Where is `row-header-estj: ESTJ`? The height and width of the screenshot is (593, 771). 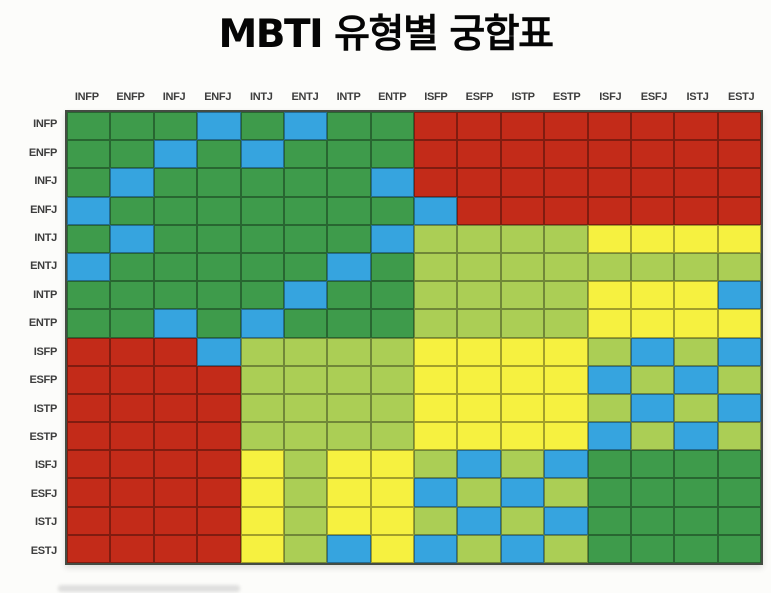 row-header-estj: ESTJ is located at coordinates (44, 550).